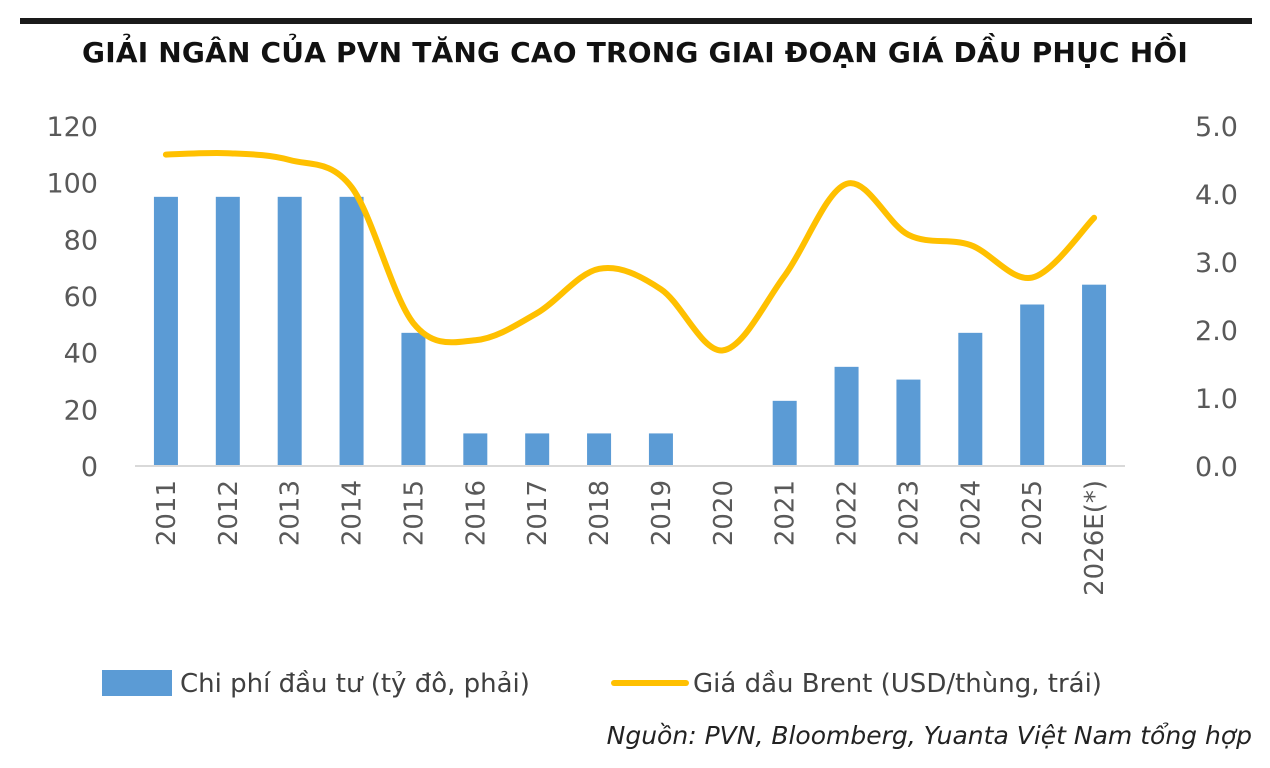 The width and height of the screenshot is (1270, 768). Describe the element at coordinates (600, 513) in the screenshot. I see `x-tick-label: 2018` at that location.